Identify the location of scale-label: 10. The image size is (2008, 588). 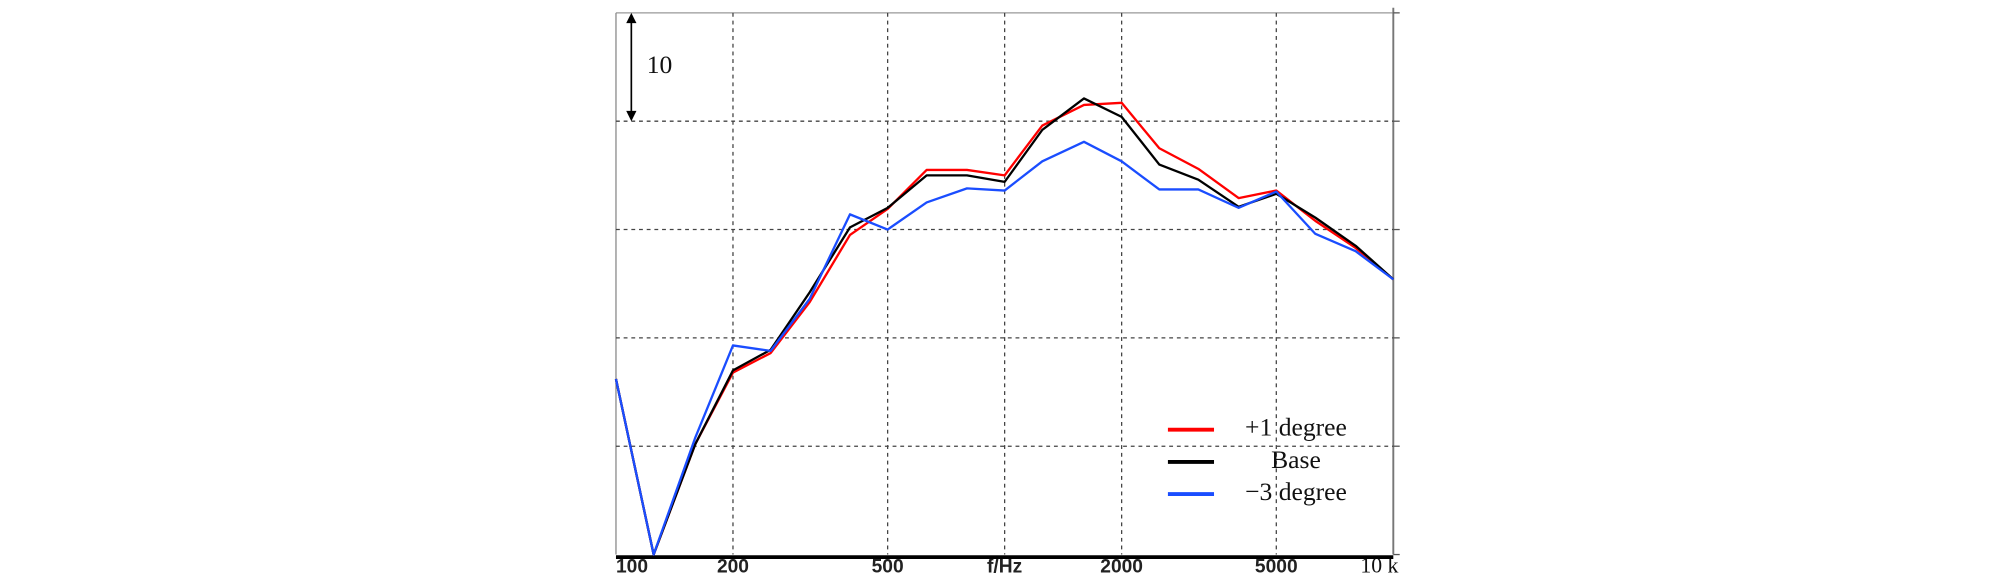
(660, 64).